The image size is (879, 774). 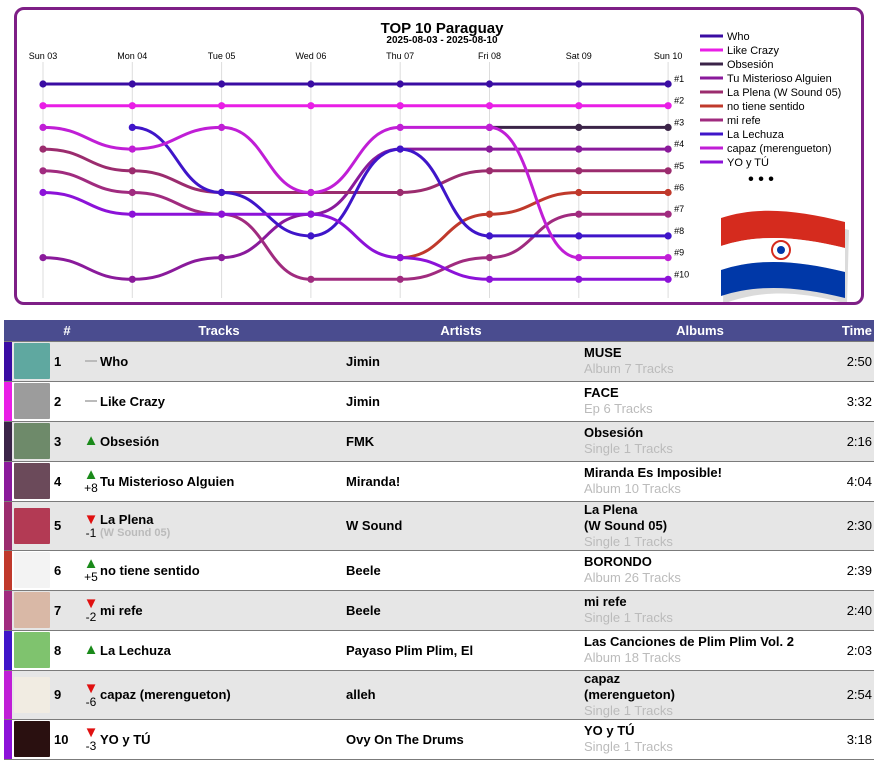 What do you see at coordinates (632, 577) in the screenshot?
I see `album-info: Album 26 Tracks` at bounding box center [632, 577].